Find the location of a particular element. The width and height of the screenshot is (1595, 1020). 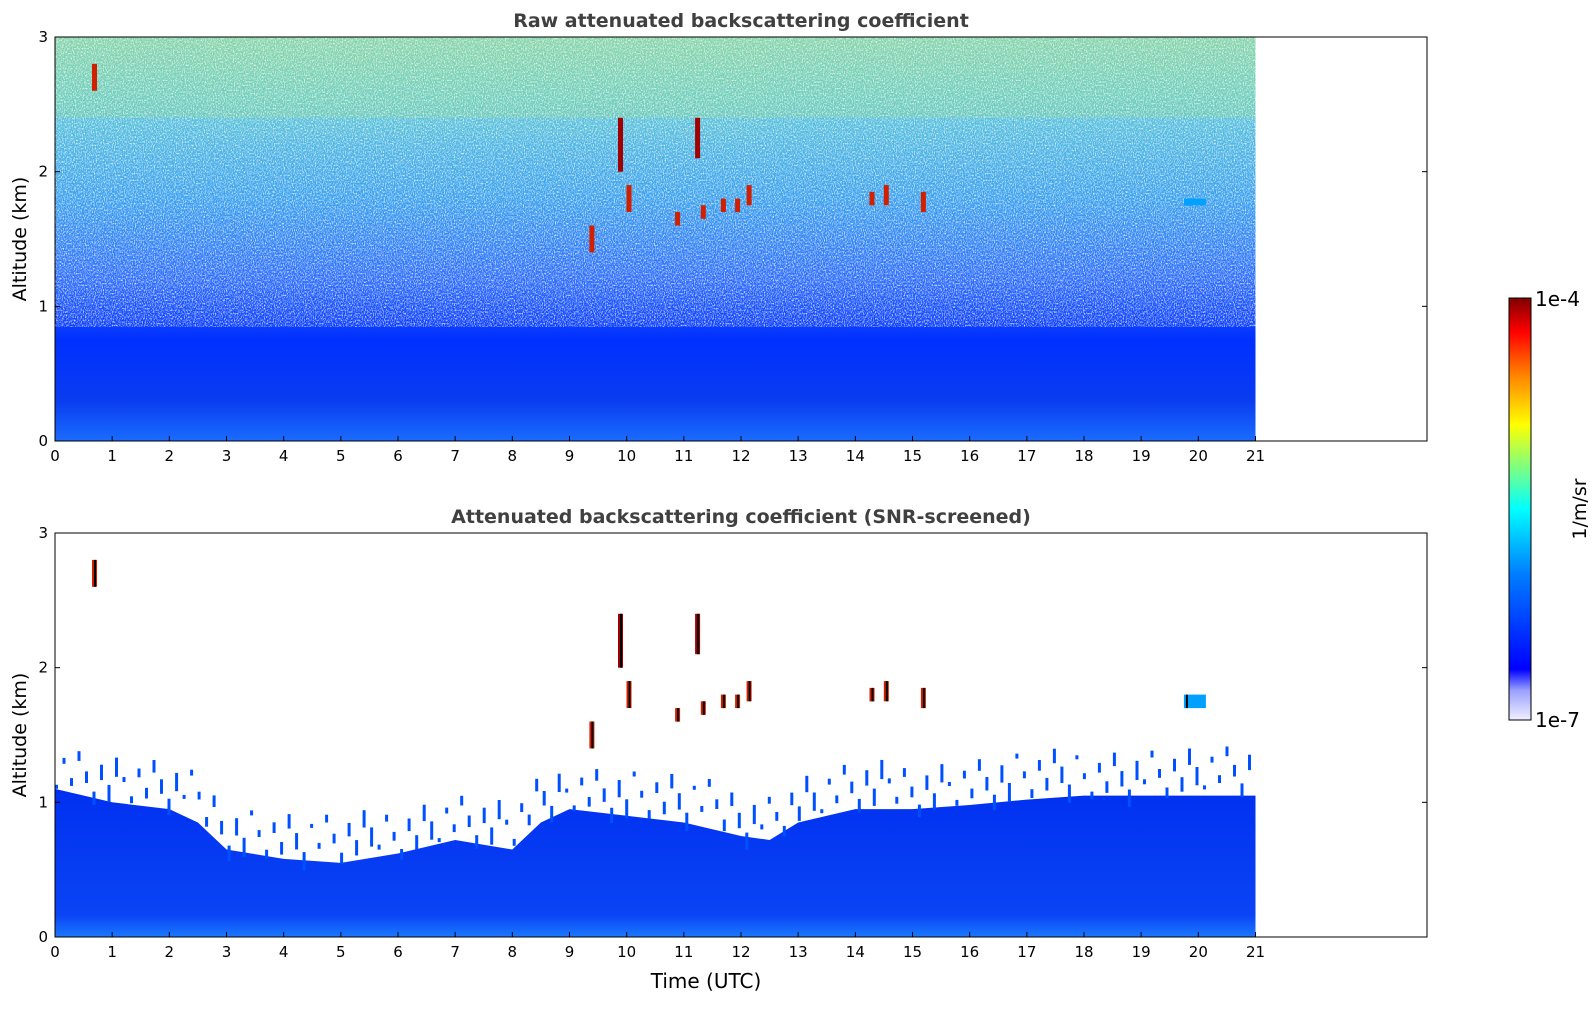

x-axis-label: Time (UTC) is located at coordinates (706, 981).